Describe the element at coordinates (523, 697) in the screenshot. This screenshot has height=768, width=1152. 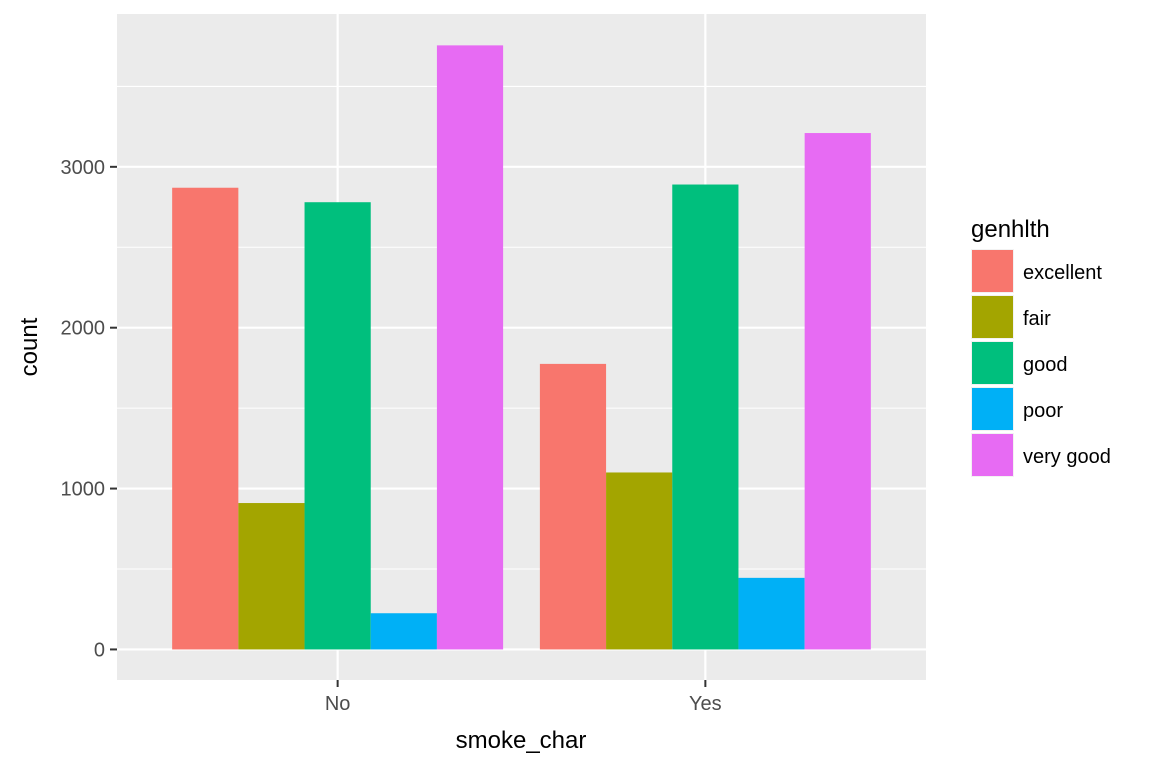
I see `x-axis: No Yes` at that location.